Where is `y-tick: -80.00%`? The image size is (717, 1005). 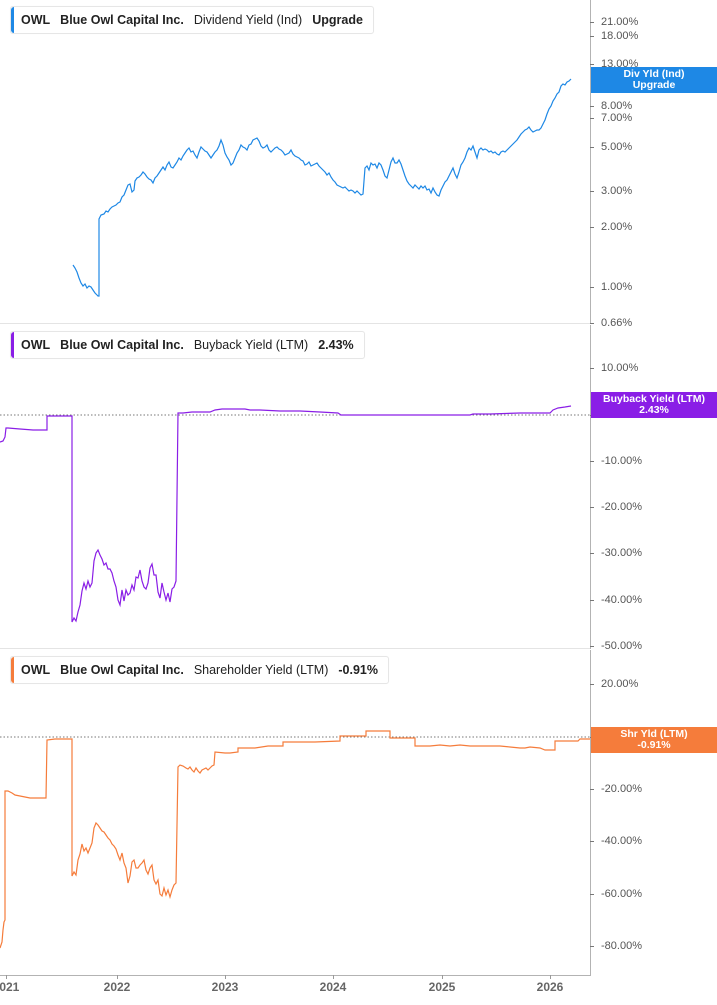
y-tick: -80.00% is located at coordinates (616, 946).